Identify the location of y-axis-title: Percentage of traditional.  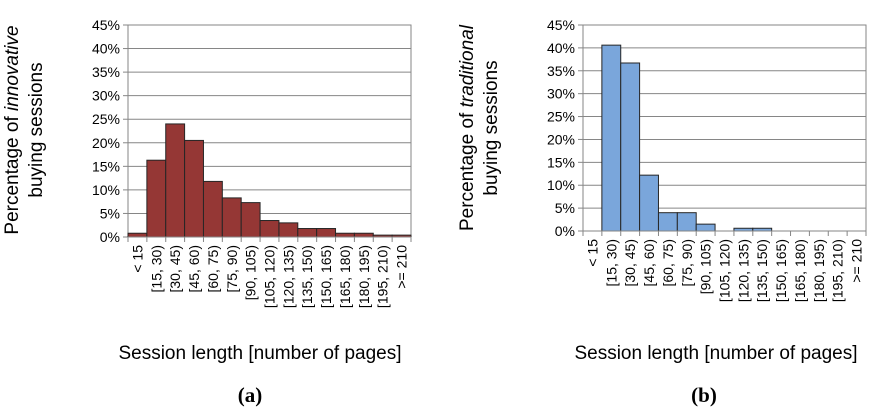
(467, 127).